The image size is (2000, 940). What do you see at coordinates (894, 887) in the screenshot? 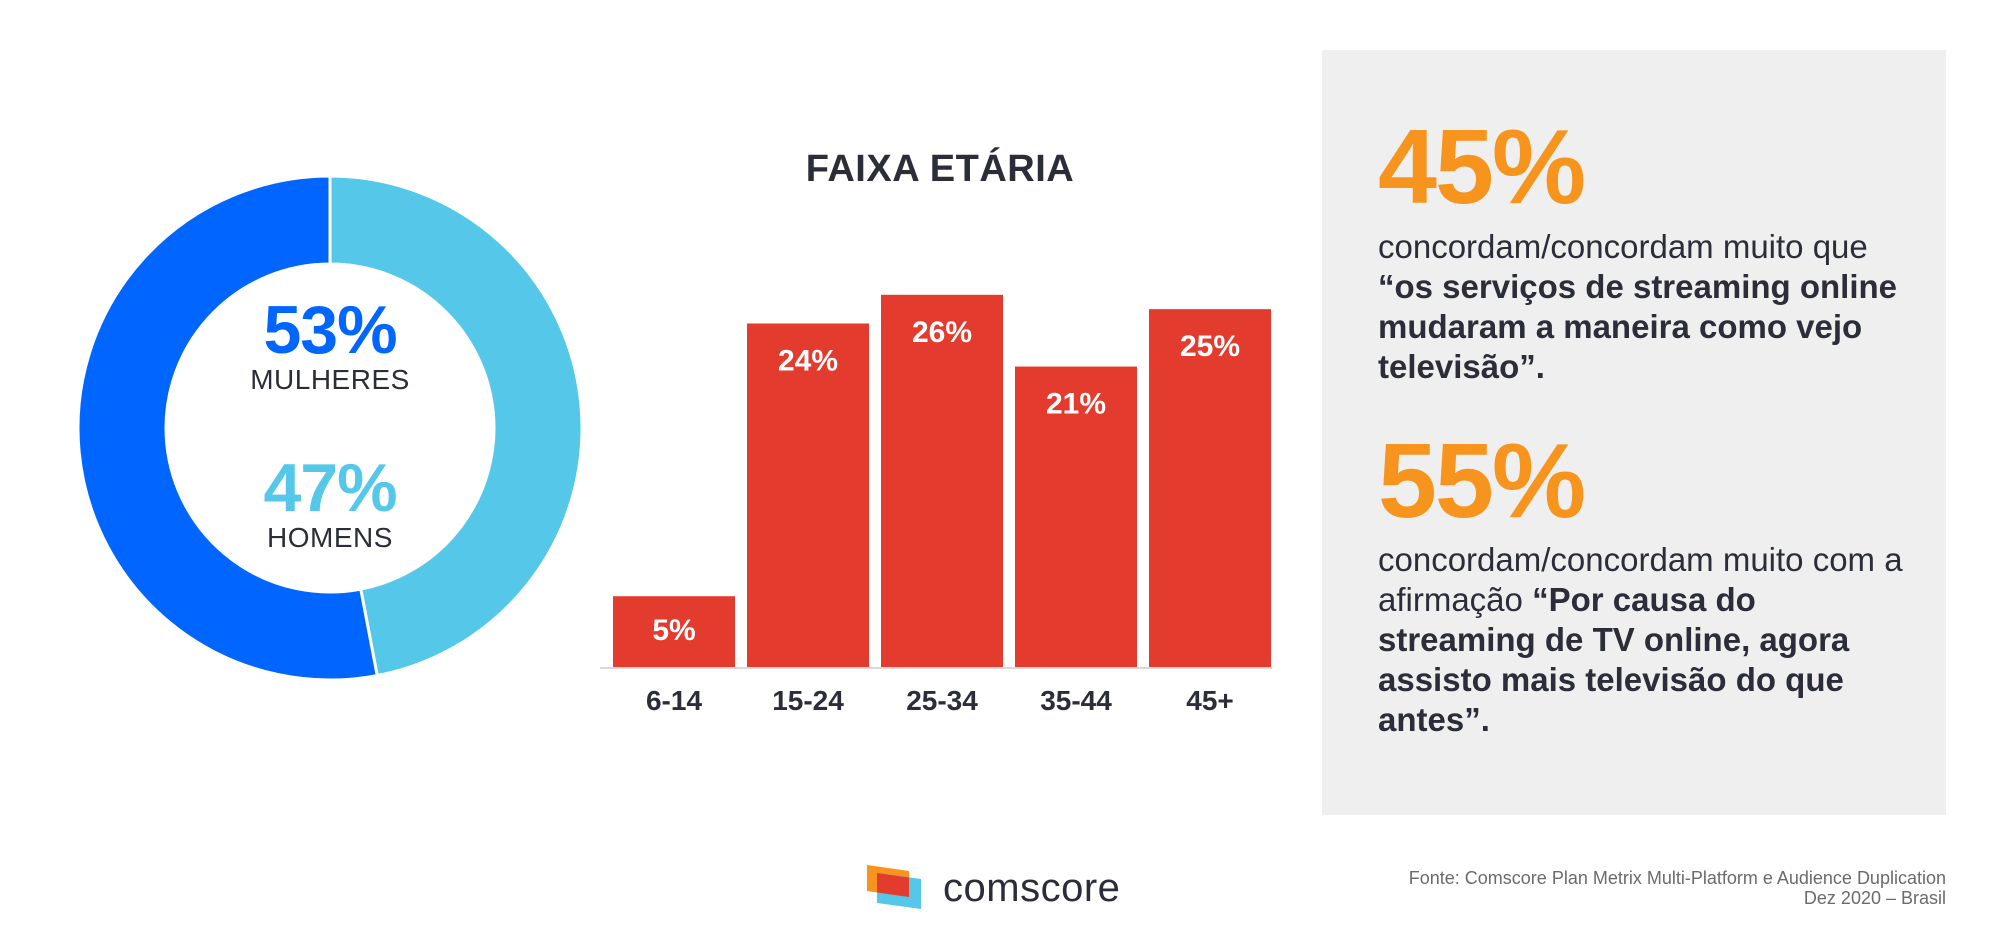
I see `comscore-logo-icon` at bounding box center [894, 887].